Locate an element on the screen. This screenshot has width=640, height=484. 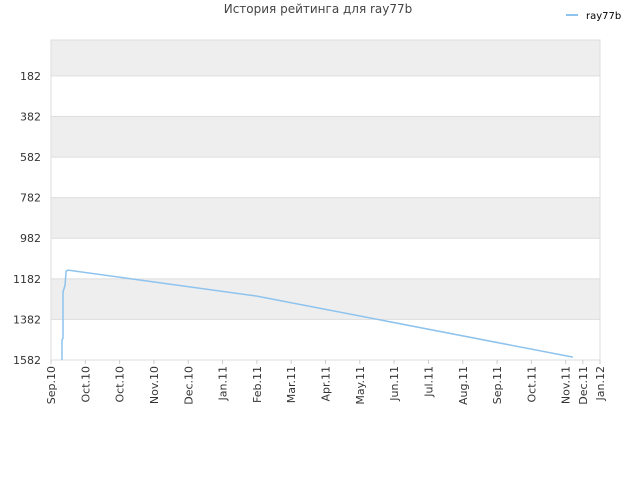
y-tick-label: 782 is located at coordinates (30, 198).